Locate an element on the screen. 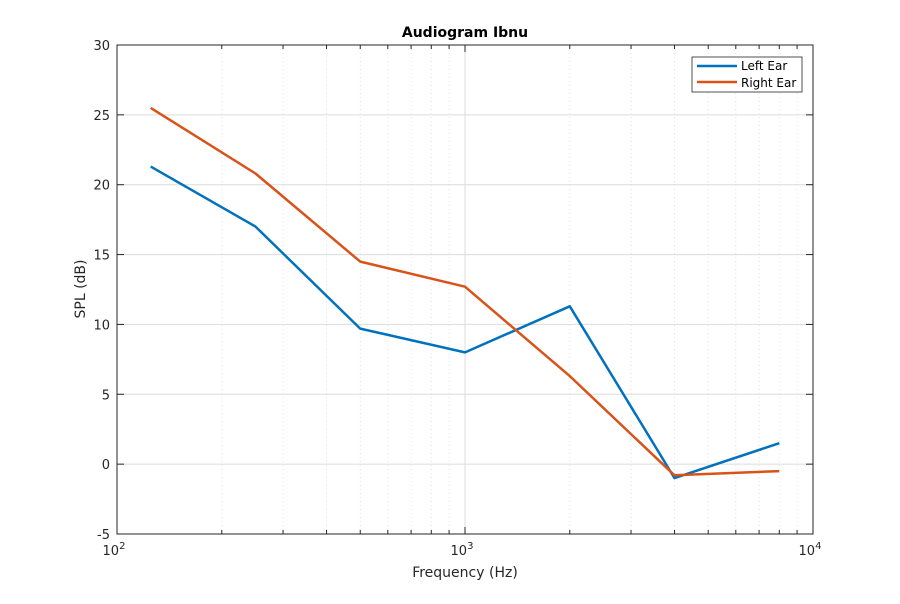 The height and width of the screenshot is (604, 900). y-tick-label: 15 is located at coordinates (101, 256).